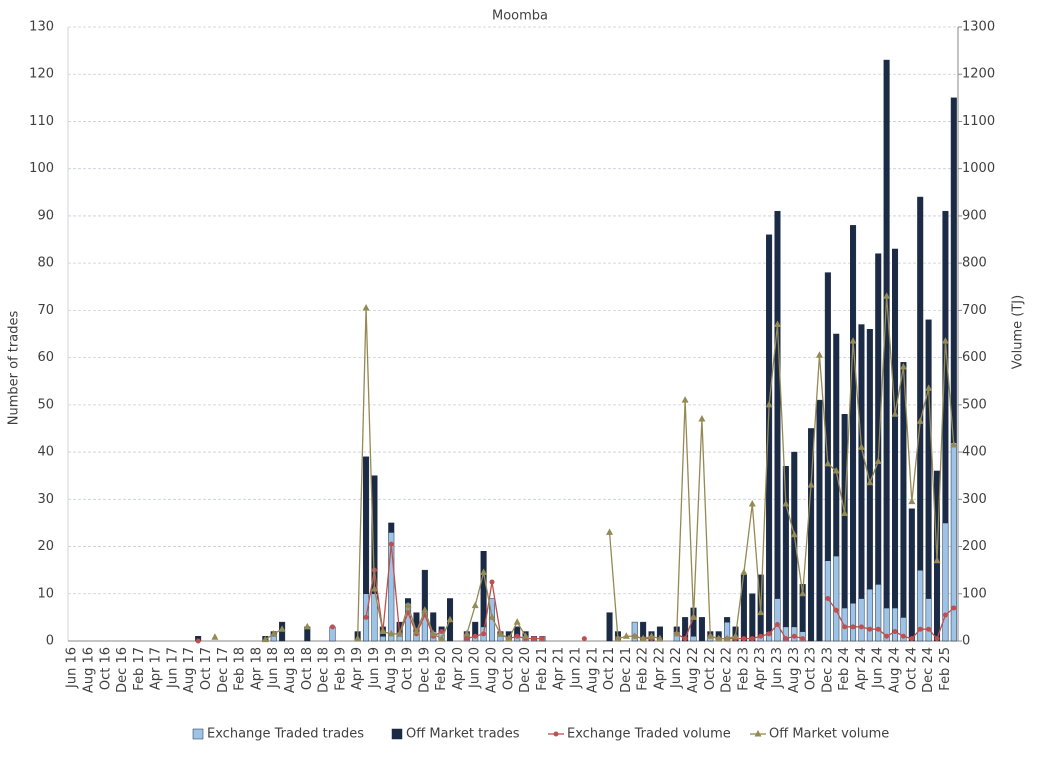 Image resolution: width=1037 pixels, height=777 pixels. Describe the element at coordinates (978, 168) in the screenshot. I see `y2-tick-label: 1000` at that location.